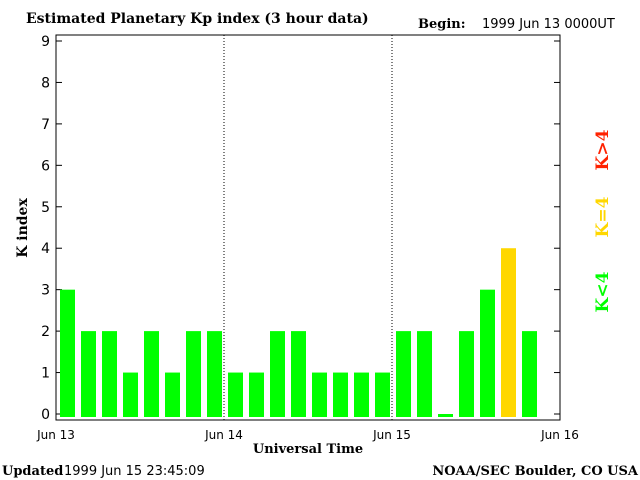  I want to click on y-tick-label: 2, so click(45, 332).